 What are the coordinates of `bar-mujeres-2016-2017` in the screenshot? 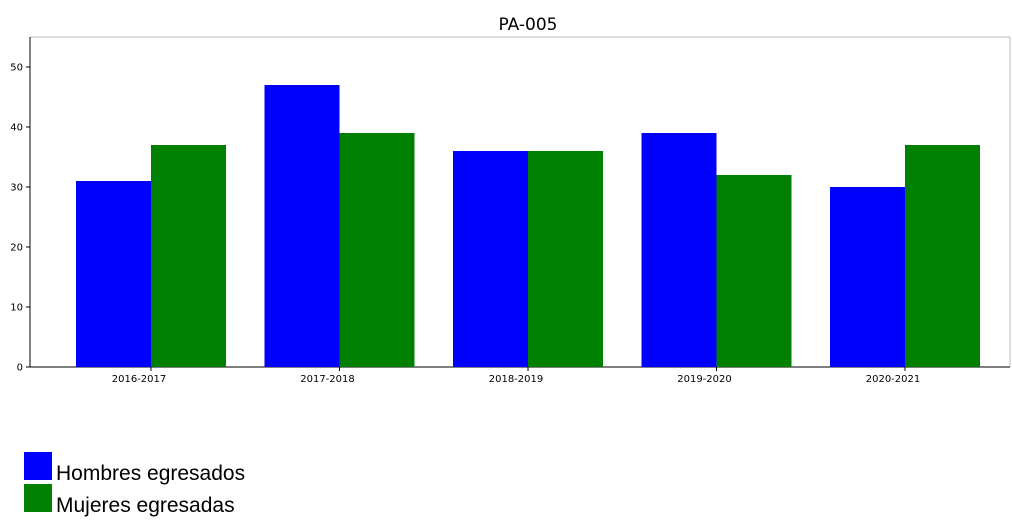 It's located at (188, 256).